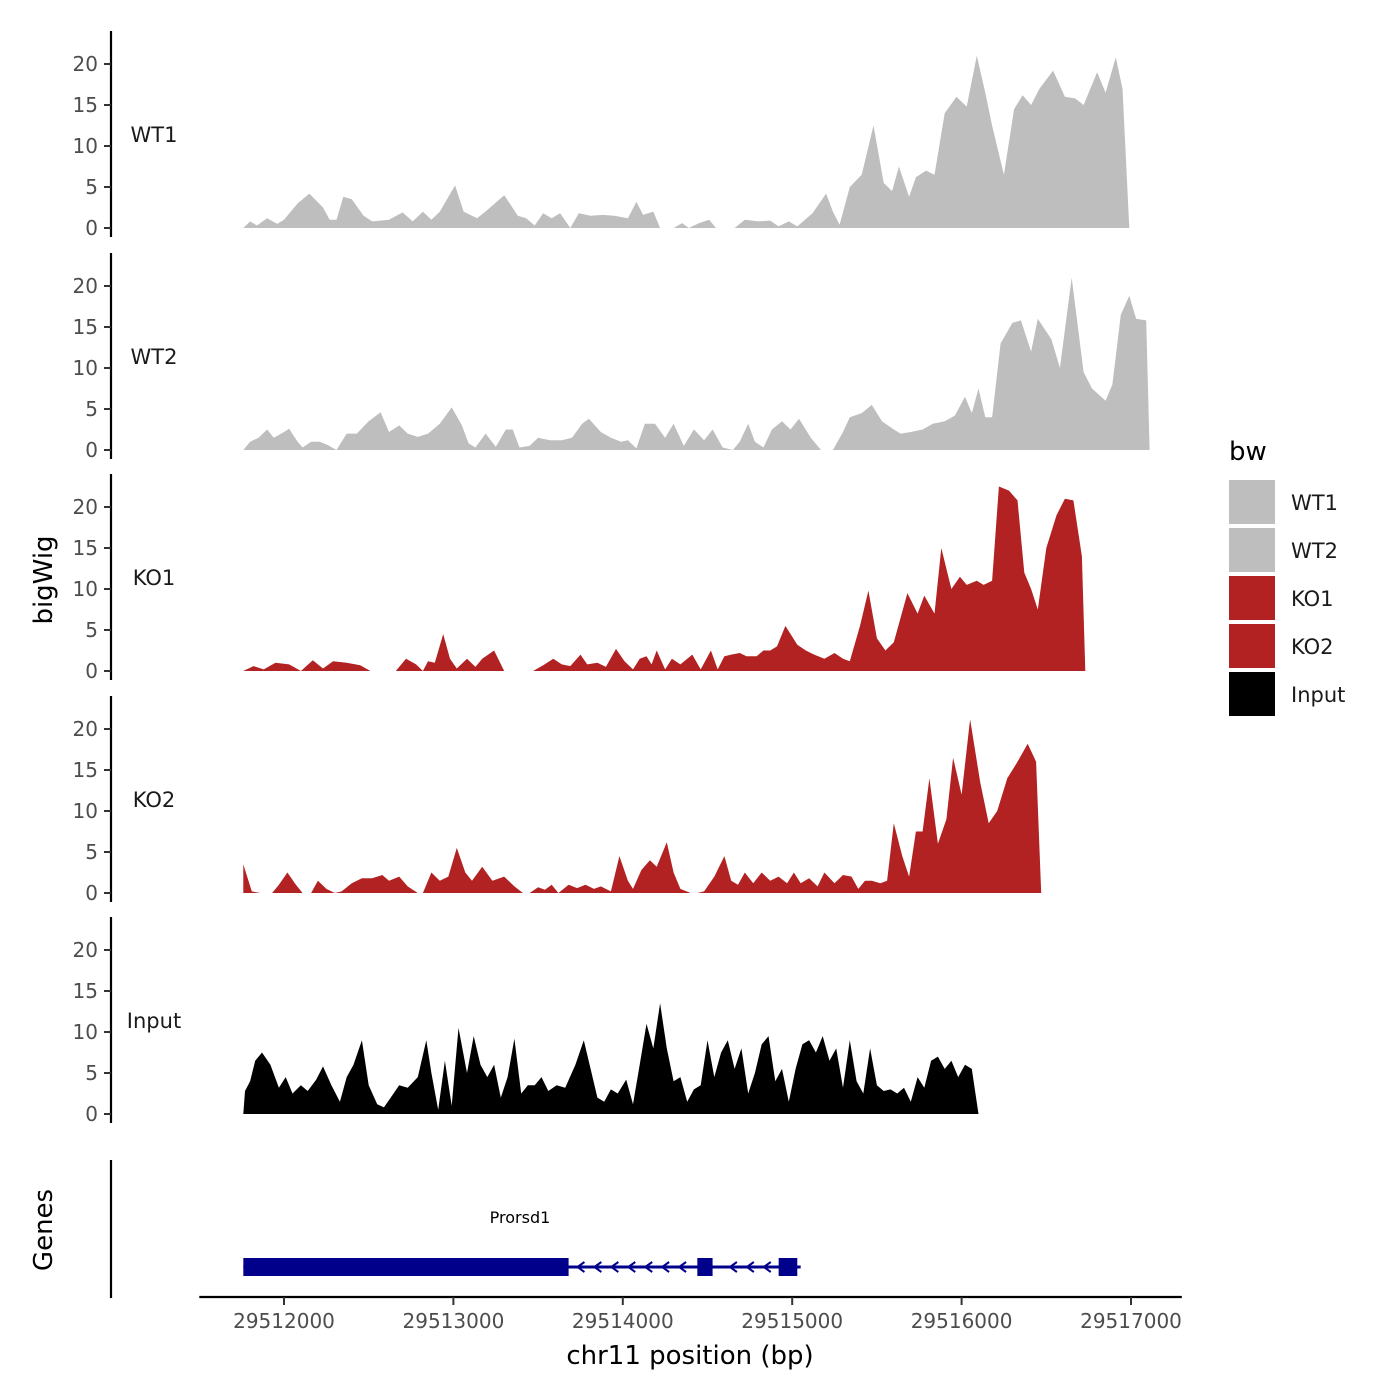  I want to click on track-input: 0 5 10 15 20 Input, so click(526, 1021).